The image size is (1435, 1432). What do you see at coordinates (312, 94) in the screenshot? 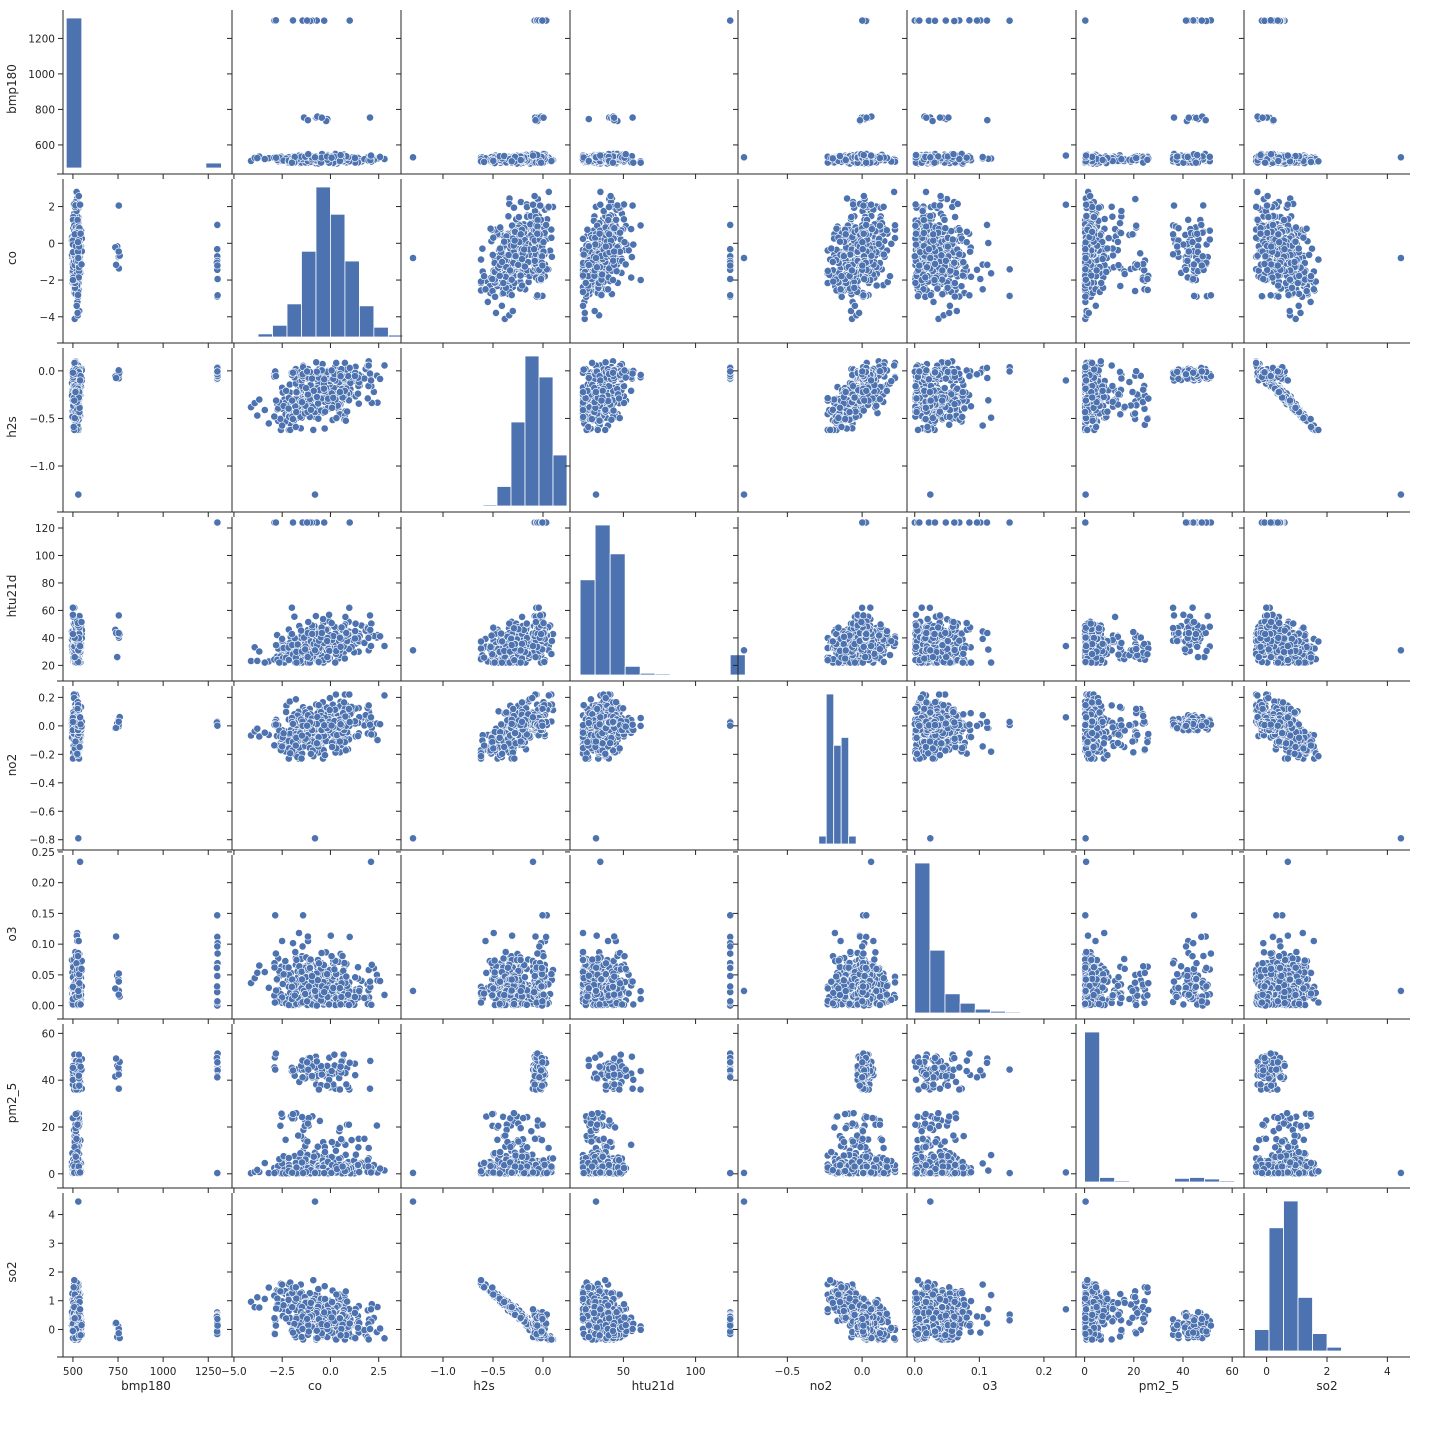
I see `panel-bmp180-vs-co` at bounding box center [312, 94].